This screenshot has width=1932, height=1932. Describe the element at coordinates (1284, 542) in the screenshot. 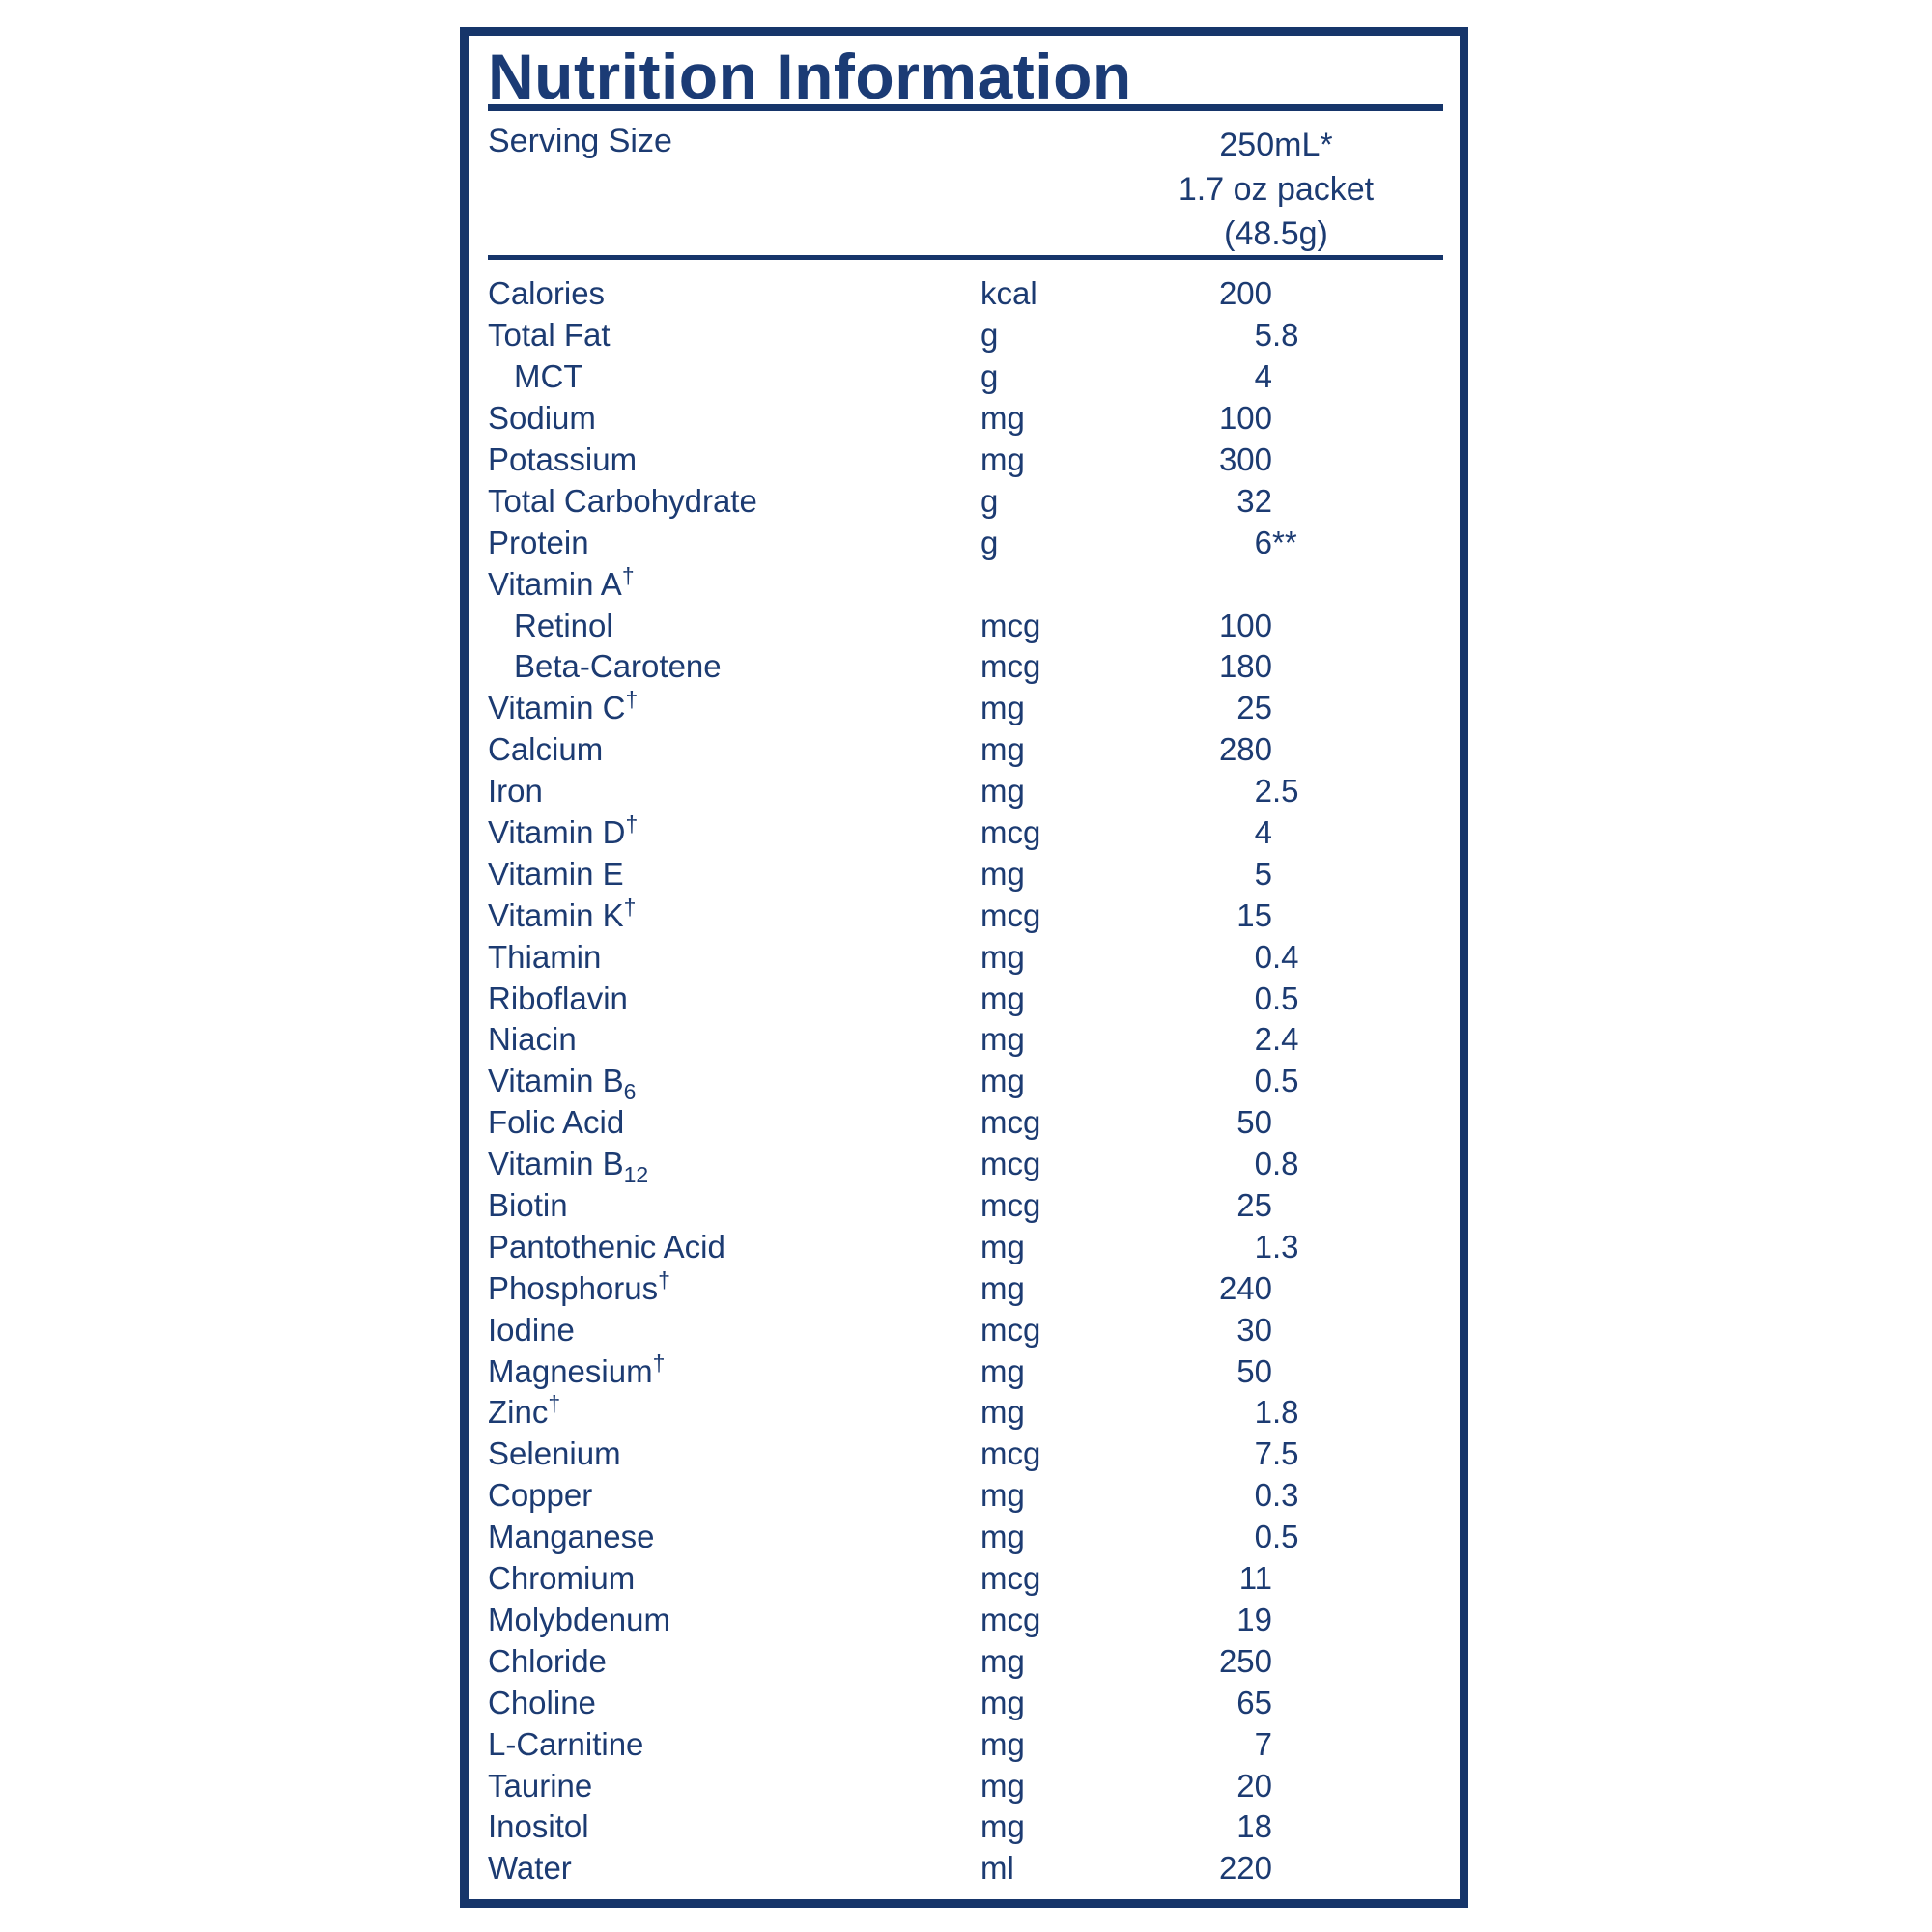

I see `nutrient-value-fraction: **` at that location.